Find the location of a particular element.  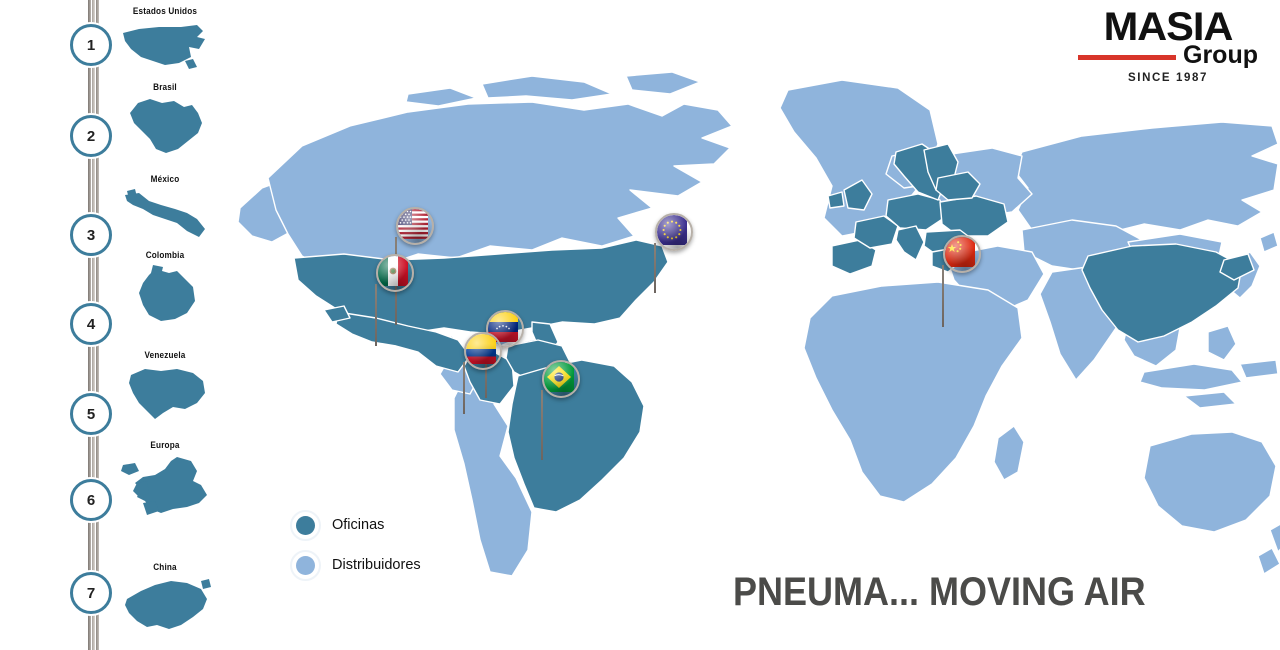

legend-item-oficinas: Oficinas is located at coordinates (355, 525).